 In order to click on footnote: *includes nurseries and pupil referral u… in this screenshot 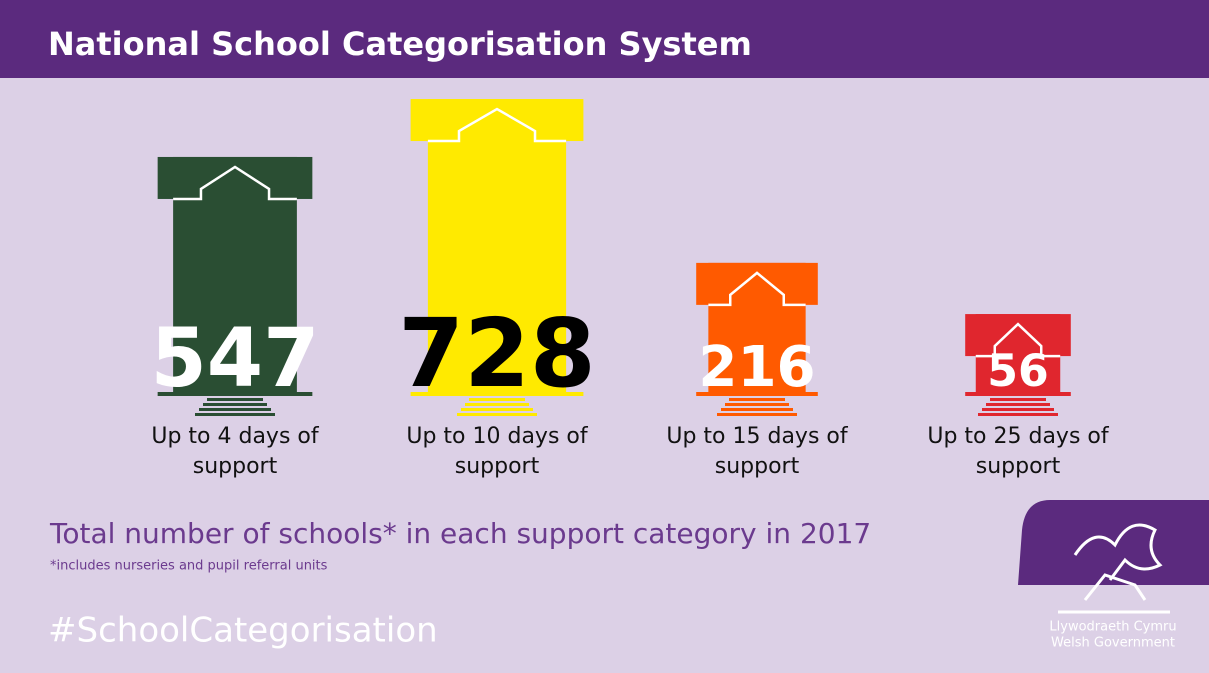, I will do `click(189, 566)`.